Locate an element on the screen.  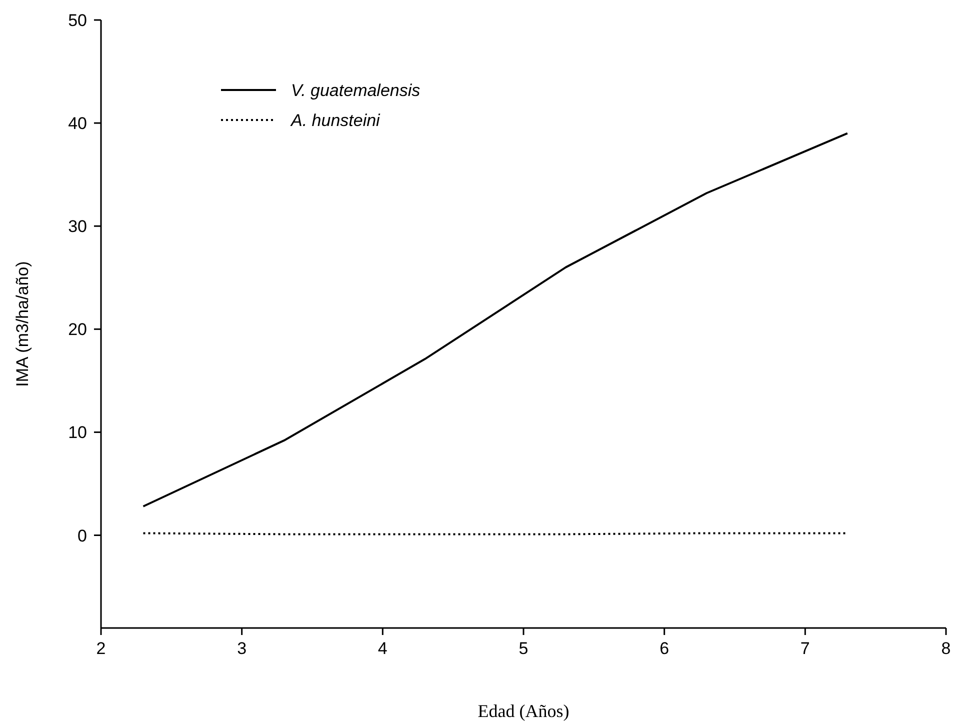
y-tick-label: 20 is located at coordinates (77, 330).